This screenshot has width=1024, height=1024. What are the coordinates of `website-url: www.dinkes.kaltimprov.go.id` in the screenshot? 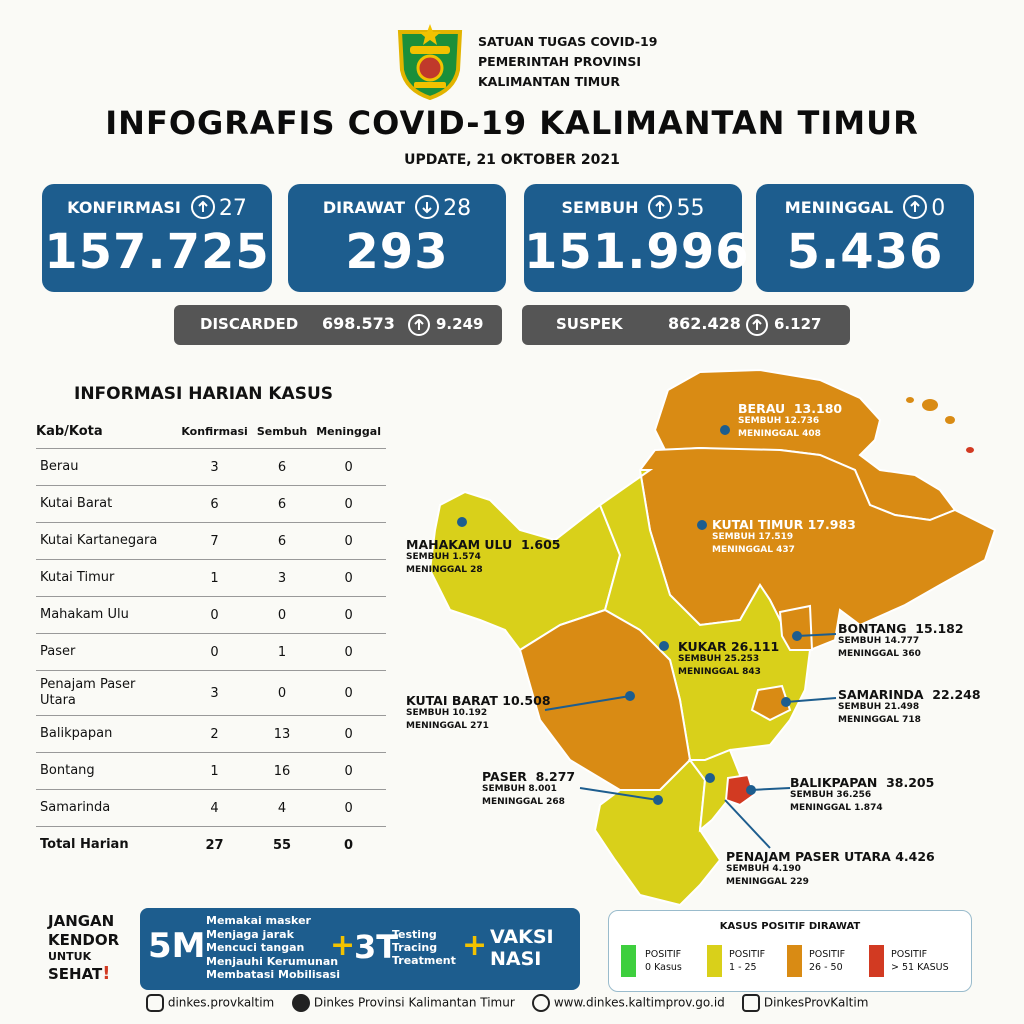 It's located at (639, 1002).